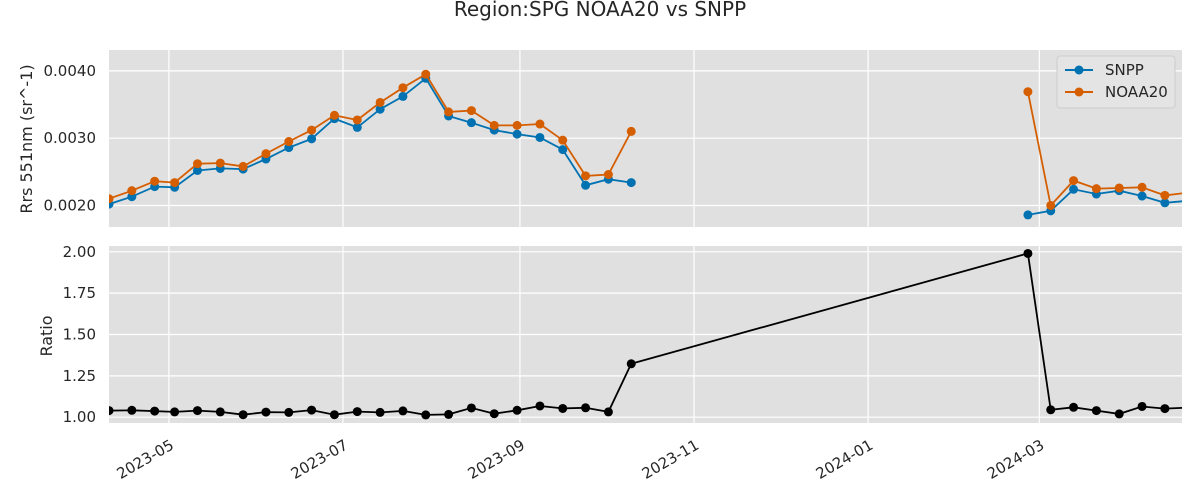 The image size is (1200, 500). What do you see at coordinates (1079, 92) in the screenshot?
I see `legend-noaa20-marker` at bounding box center [1079, 92].